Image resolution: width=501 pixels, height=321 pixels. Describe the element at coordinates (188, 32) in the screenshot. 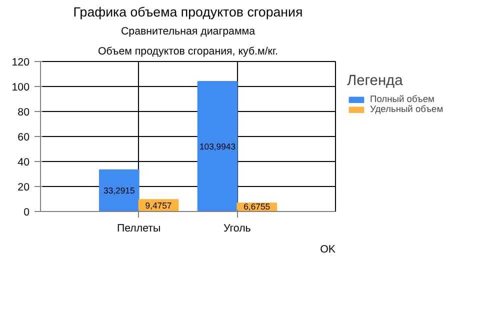

I see `chart-title: Сравнительная диаграмма` at that location.